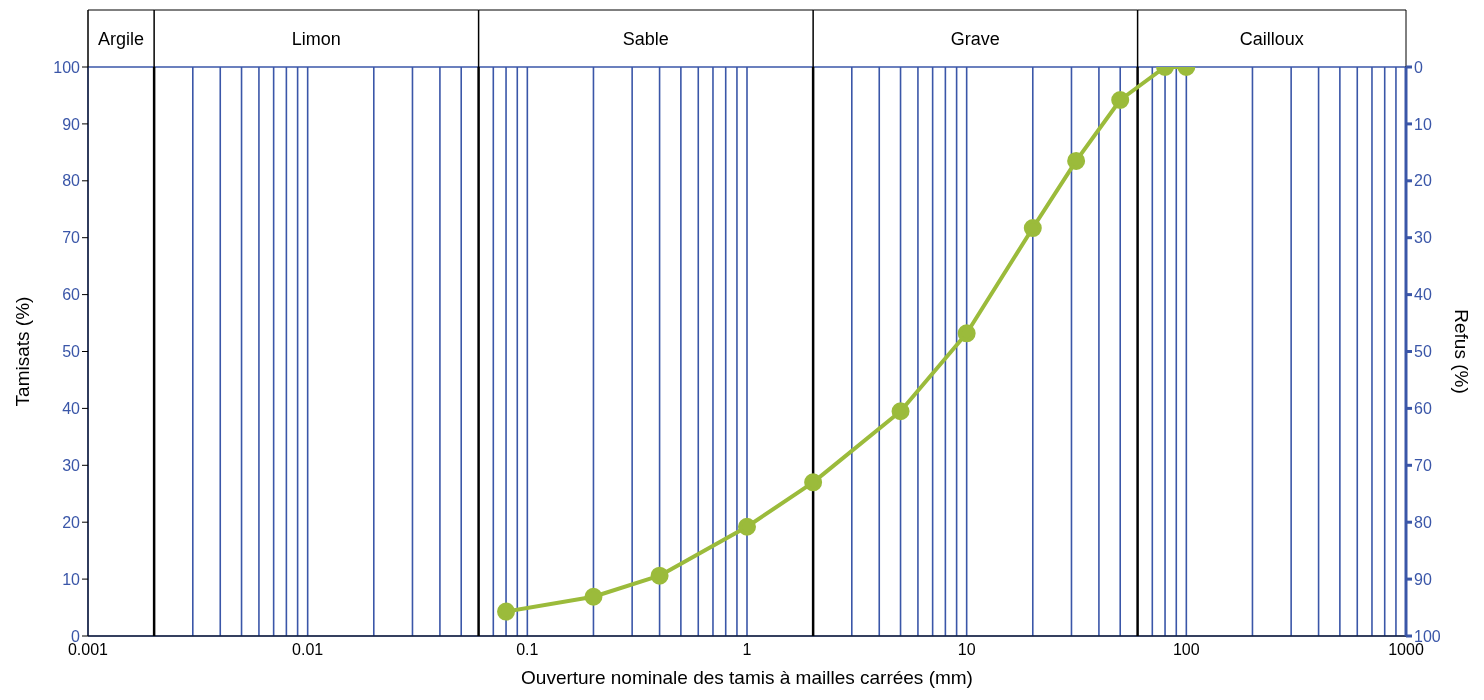 Image resolution: width=1484 pixels, height=700 pixels. I want to click on x-tick-label: 1, so click(747, 650).